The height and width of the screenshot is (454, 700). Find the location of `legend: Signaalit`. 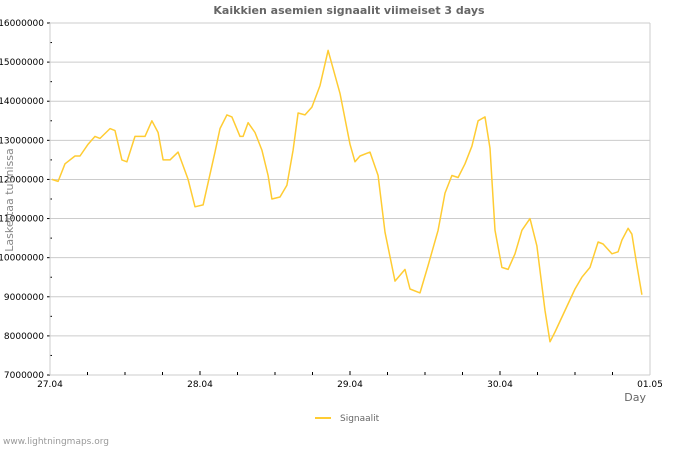

legend: Signaalit is located at coordinates (347, 419).